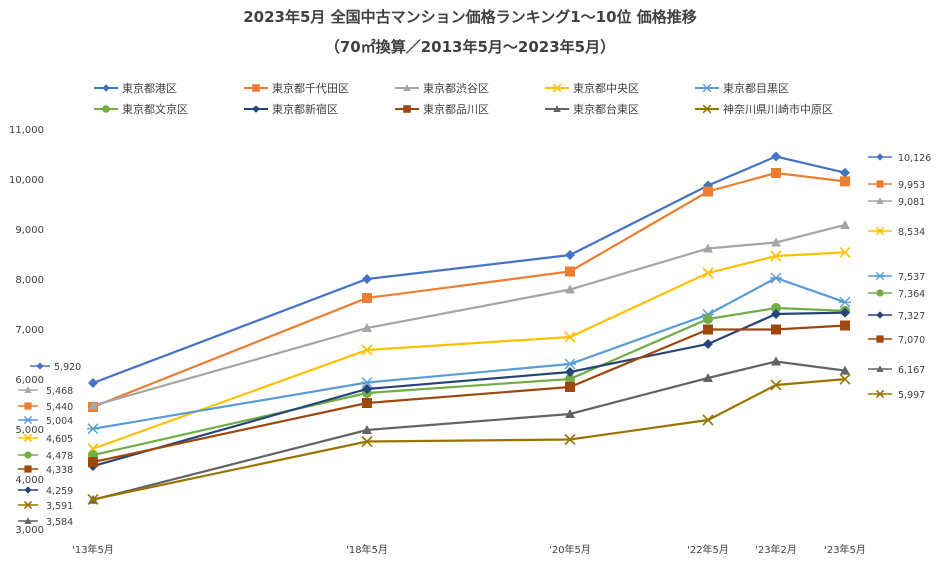  I want to click on legend-item-label: 東京都目黒区, so click(756, 88).